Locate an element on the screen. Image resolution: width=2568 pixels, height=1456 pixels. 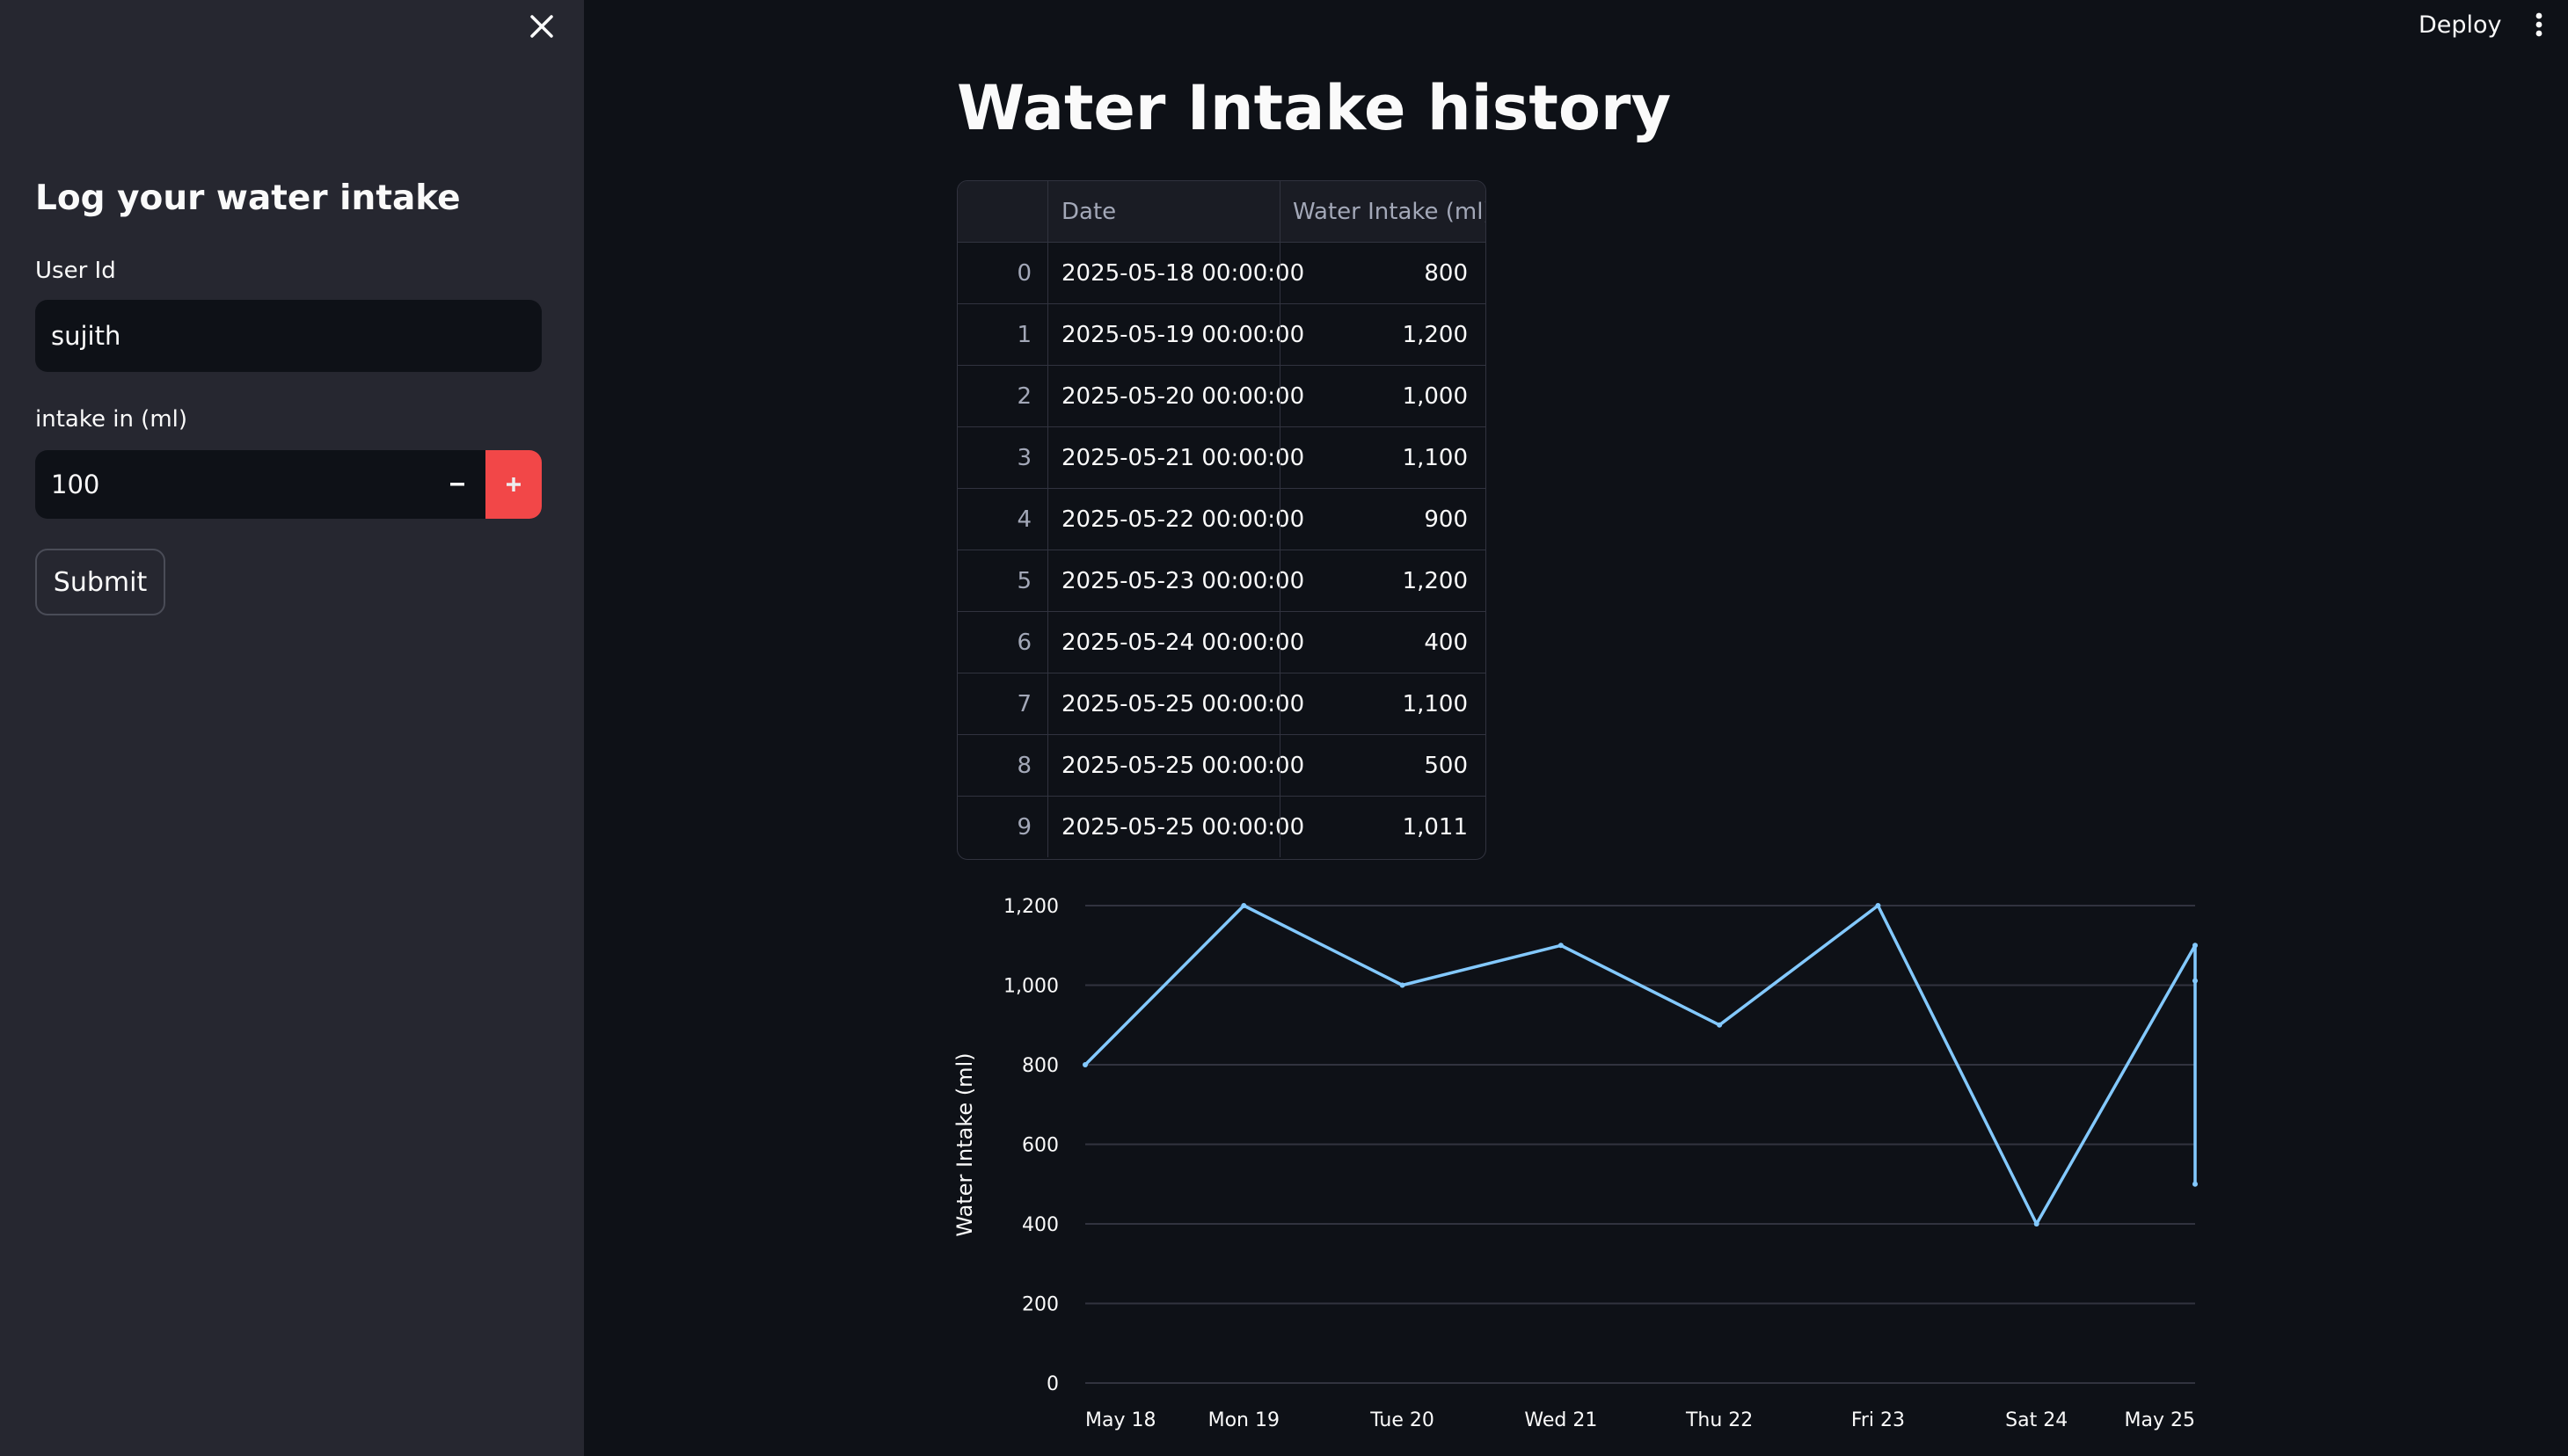
row-index: 8 is located at coordinates (1025, 765).